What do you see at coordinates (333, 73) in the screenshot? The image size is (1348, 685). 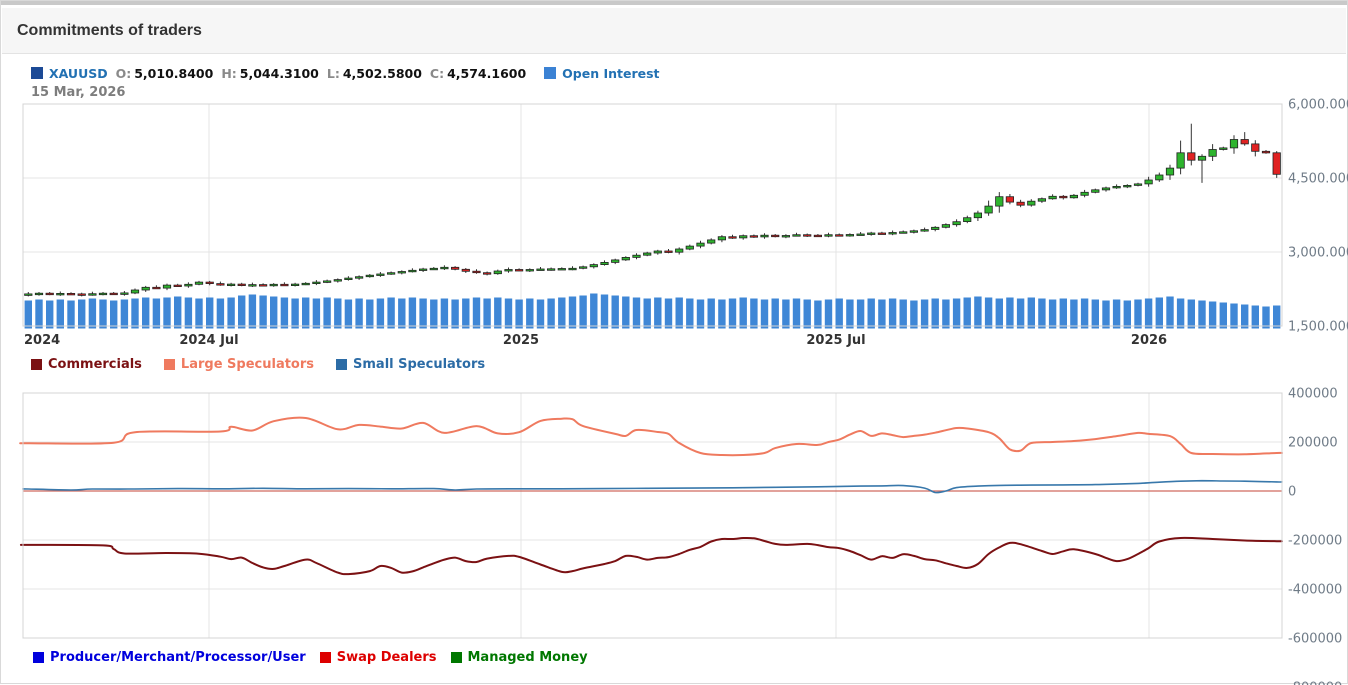 I see `low-label: L:` at bounding box center [333, 73].